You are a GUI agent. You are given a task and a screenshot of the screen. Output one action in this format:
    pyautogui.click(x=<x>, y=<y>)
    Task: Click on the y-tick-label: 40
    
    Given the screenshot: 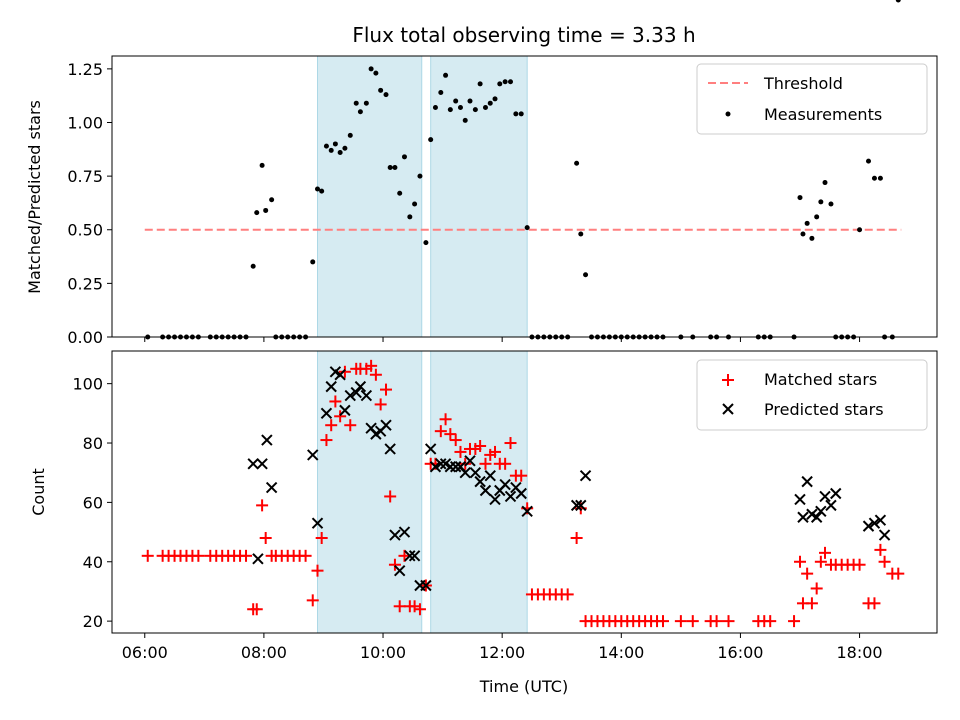 What is the action you would take?
    pyautogui.click(x=93, y=562)
    